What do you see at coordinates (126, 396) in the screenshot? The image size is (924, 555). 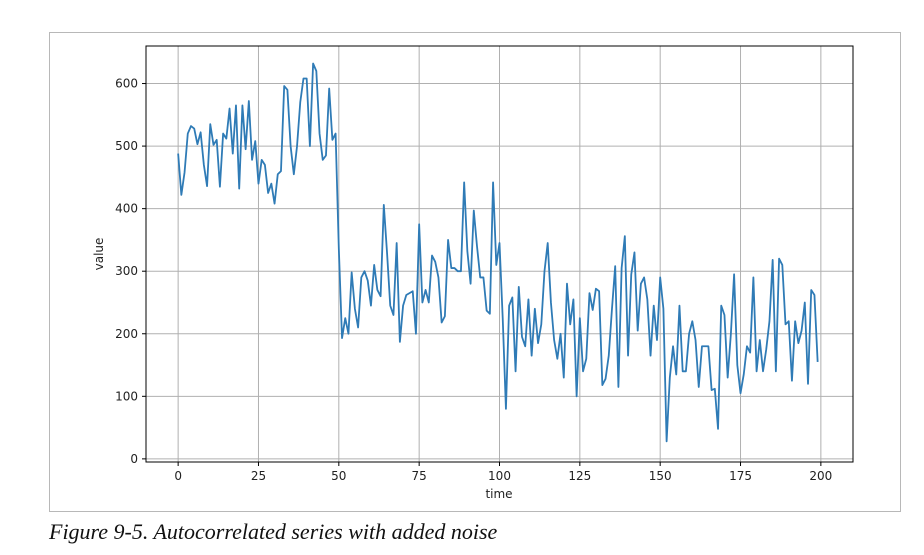 I see `y-tick-label: 100` at bounding box center [126, 396].